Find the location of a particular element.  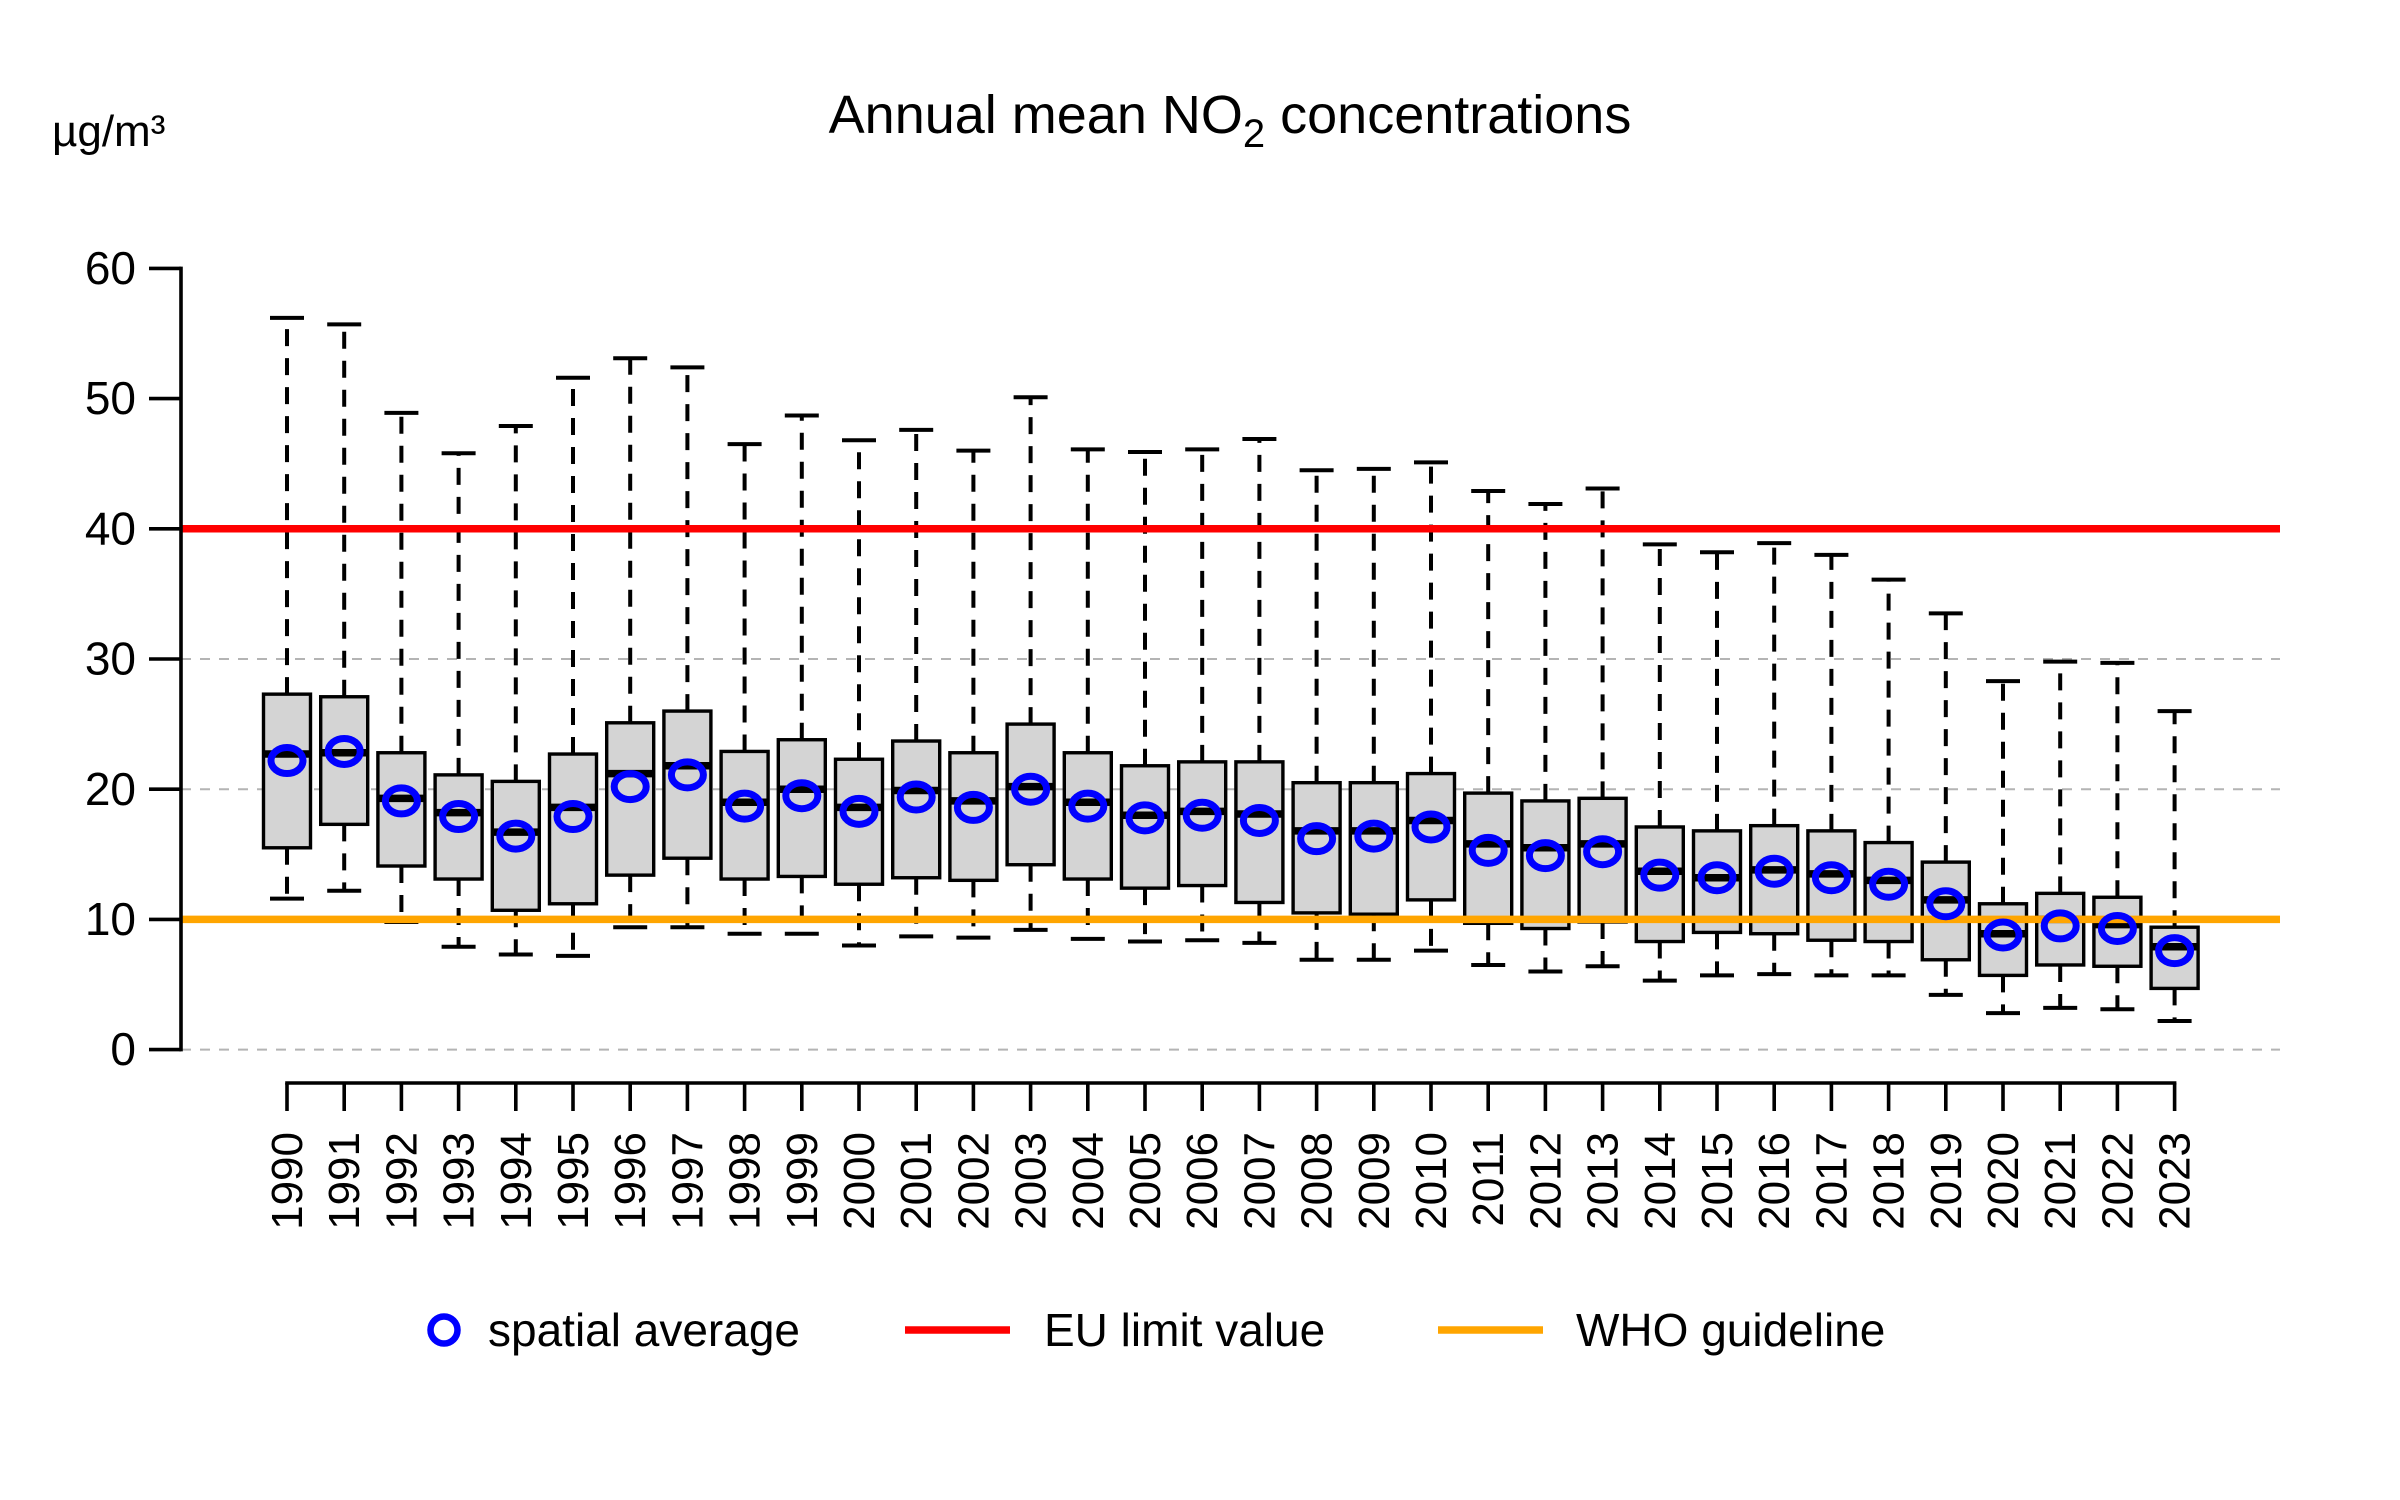

x-tick-label-2005: 2005 is located at coordinates (1145, 1181).